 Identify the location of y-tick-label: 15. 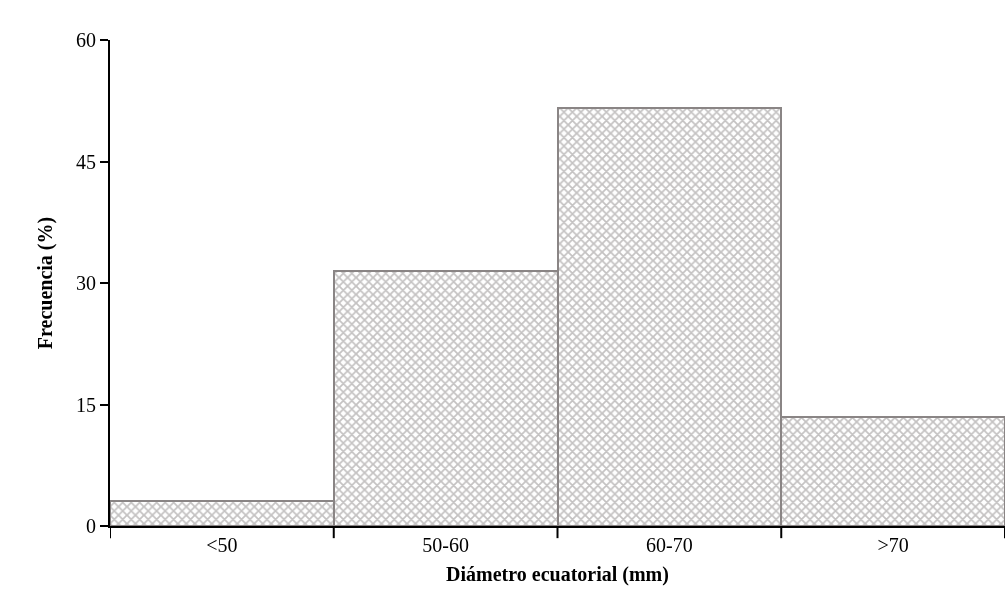
(86, 404).